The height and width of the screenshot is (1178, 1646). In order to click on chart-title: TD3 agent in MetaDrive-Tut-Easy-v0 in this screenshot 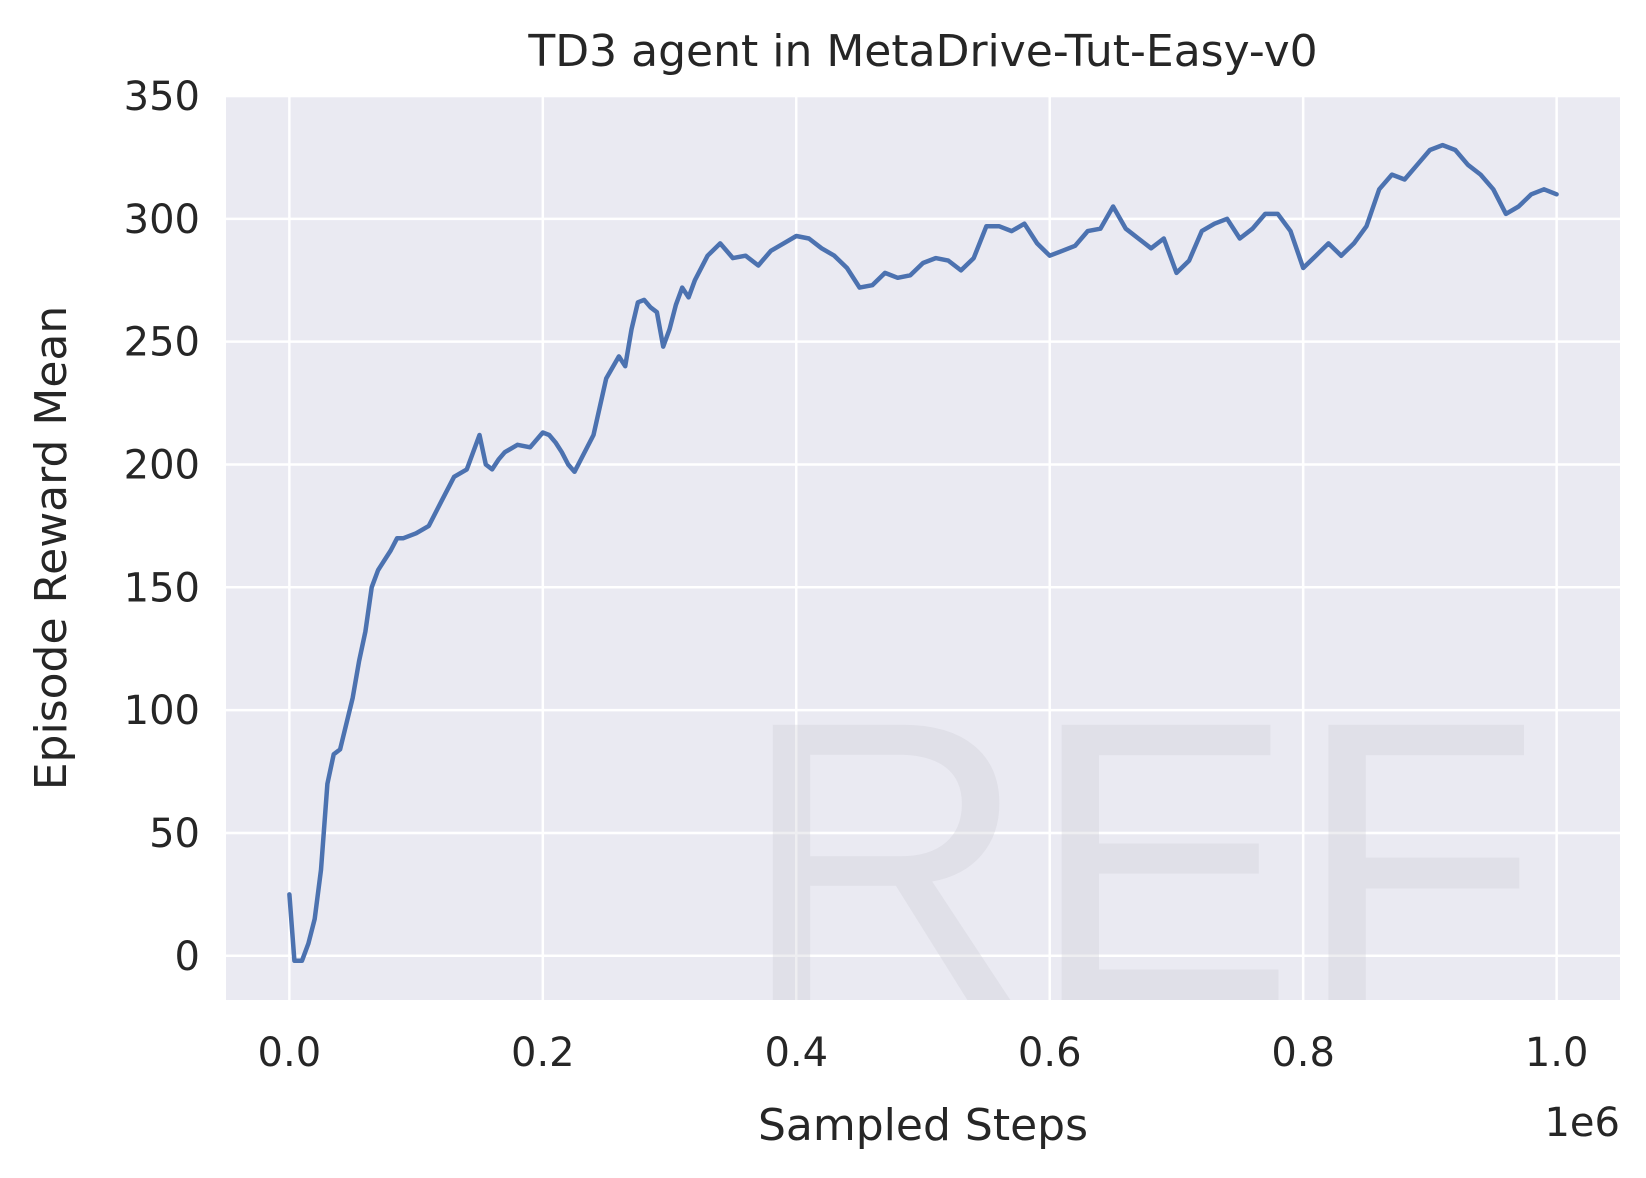, I will do `click(922, 51)`.